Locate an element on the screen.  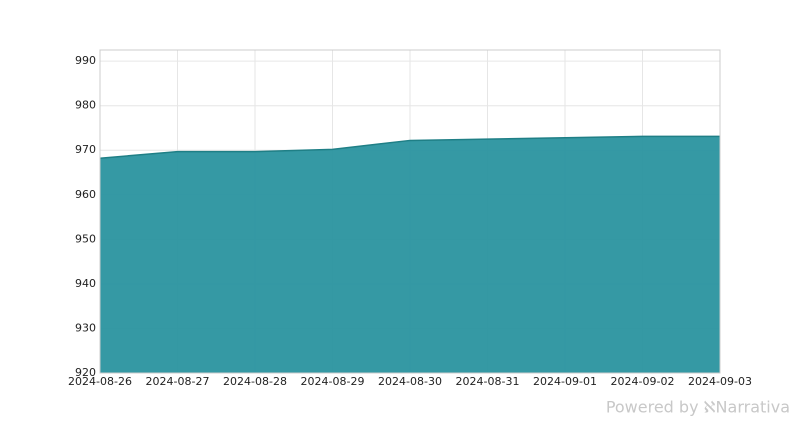
x-tick-label: 2024-09-02 is located at coordinates (643, 381).